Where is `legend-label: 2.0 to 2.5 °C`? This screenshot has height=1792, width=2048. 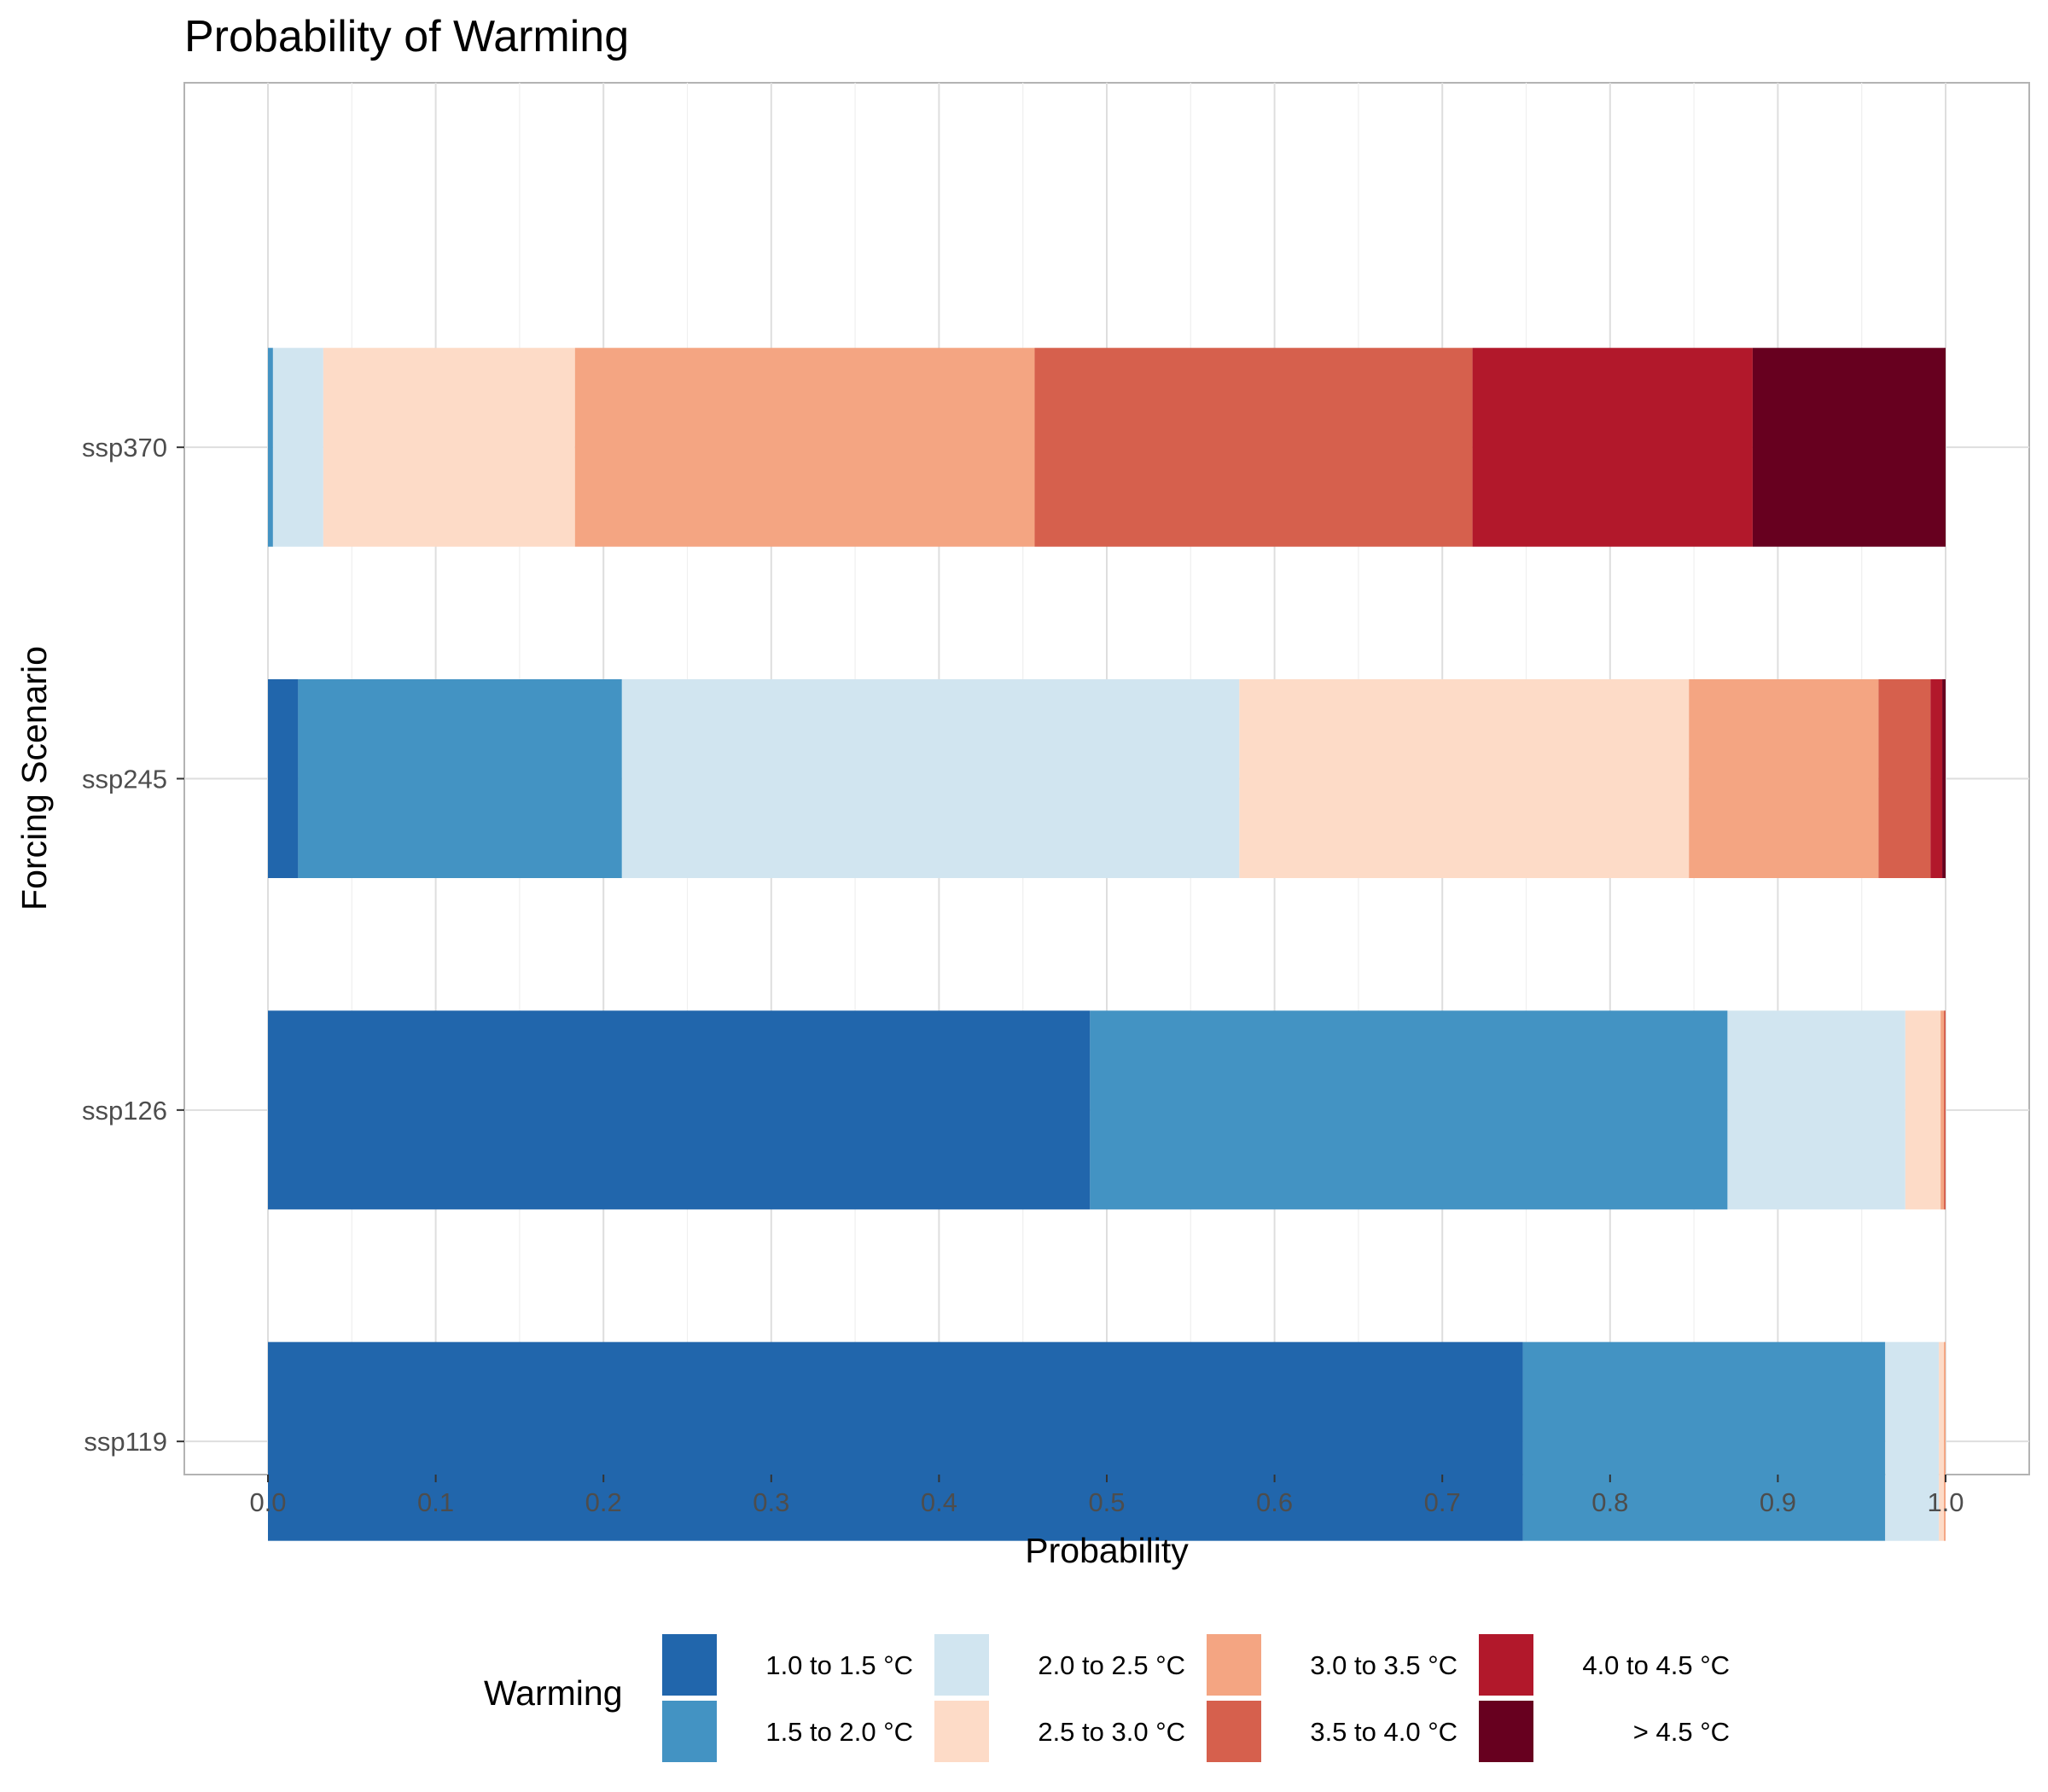 legend-label: 2.0 to 2.5 °C is located at coordinates (1111, 1665).